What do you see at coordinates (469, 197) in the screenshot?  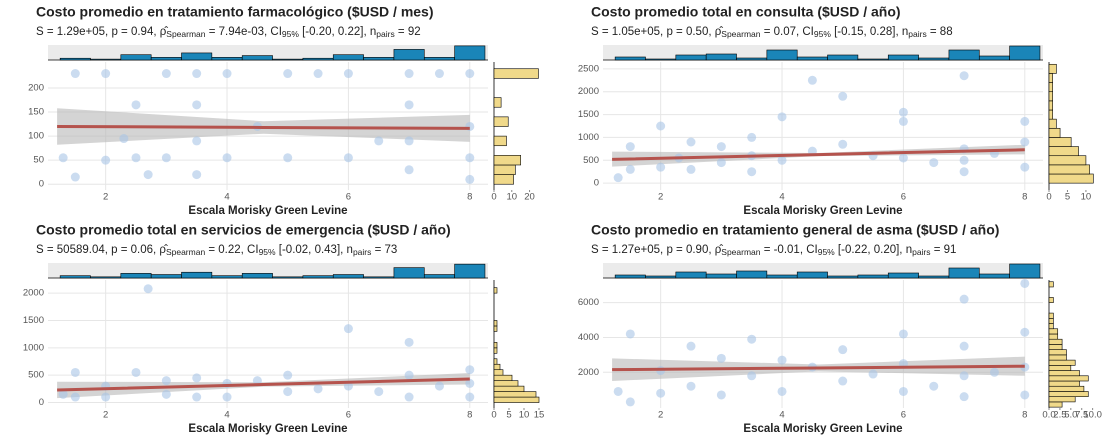 I see `x-tick-label: 8` at bounding box center [469, 197].